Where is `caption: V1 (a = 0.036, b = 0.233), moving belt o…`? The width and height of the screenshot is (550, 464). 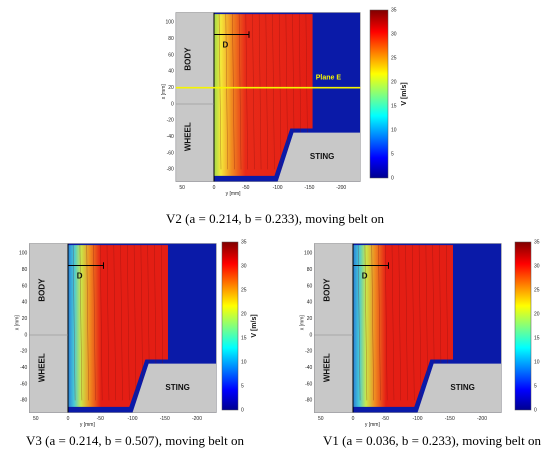
caption: V1 (a = 0.036, b = 0.233), moving belt o… is located at coordinates (432, 440).